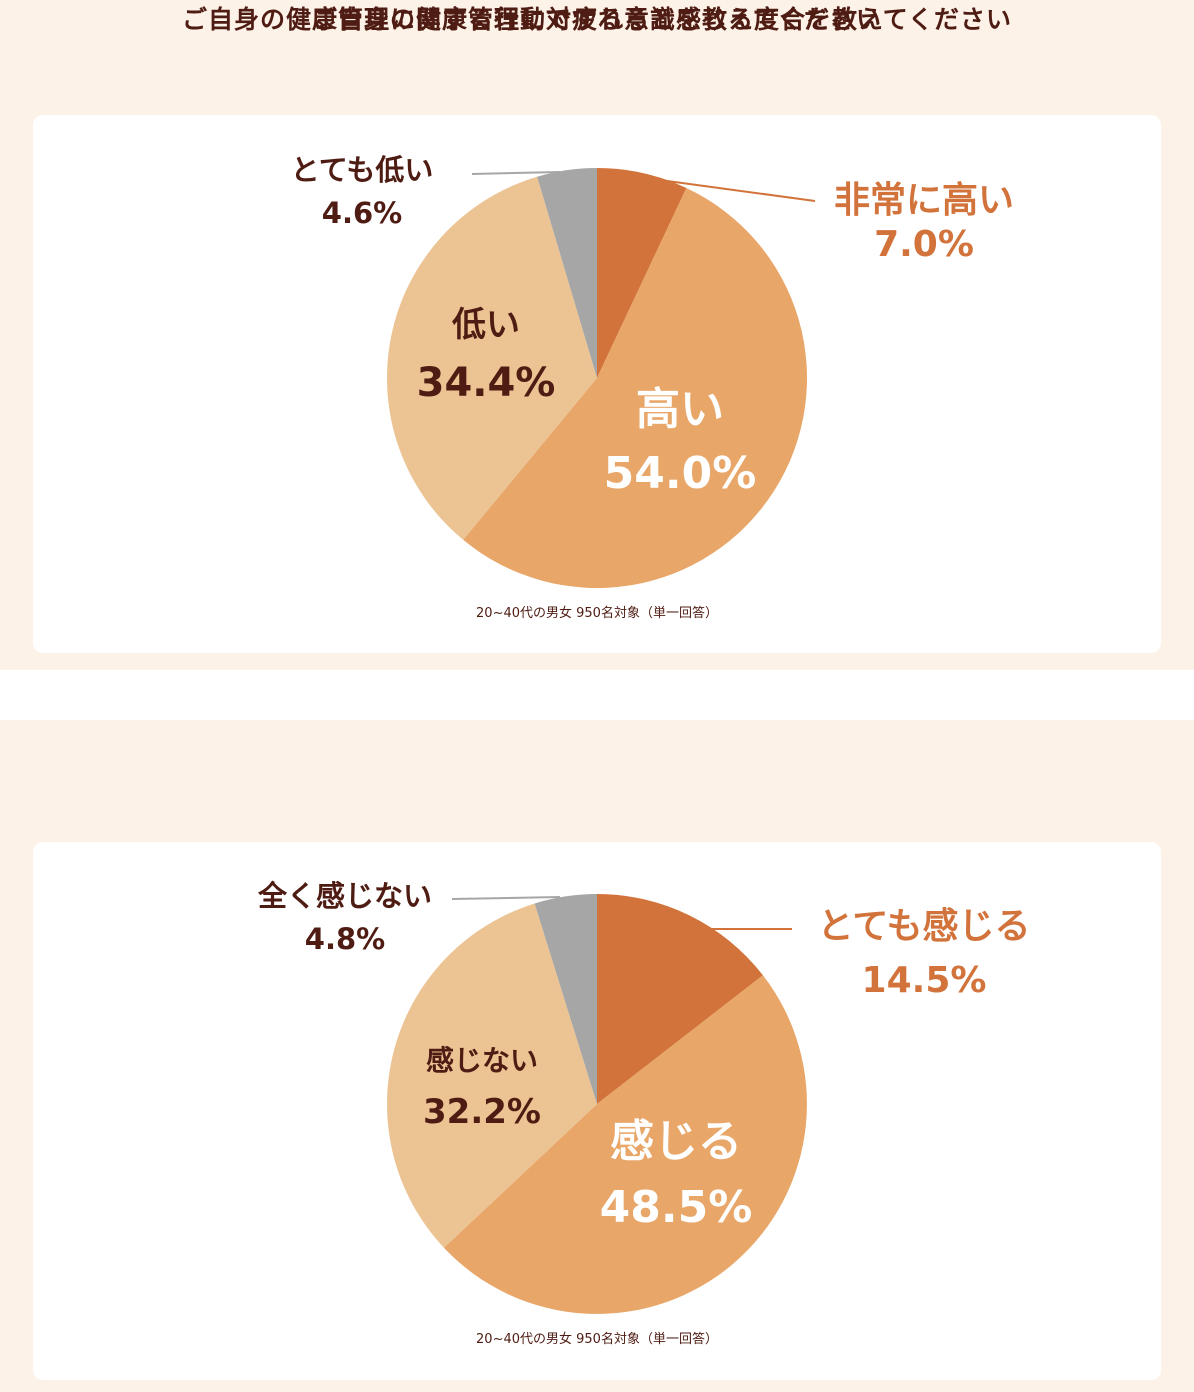 The image size is (1194, 1392). I want to click on pie2-label-1: とても感じる, so click(923, 926).